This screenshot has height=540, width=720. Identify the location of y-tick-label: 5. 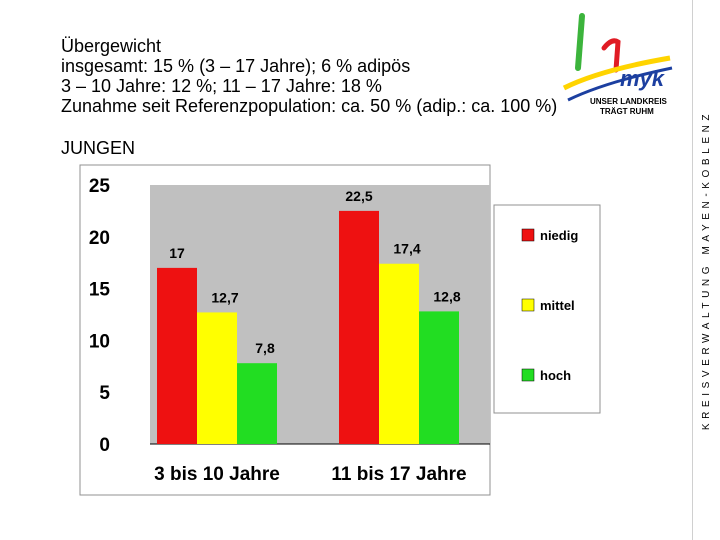
(104, 393).